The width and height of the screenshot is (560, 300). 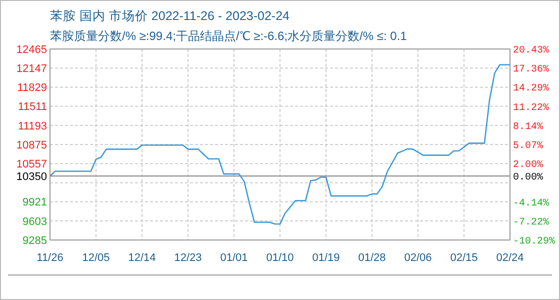 What do you see at coordinates (32, 107) in the screenshot?
I see `y-tick-label: 11511` at bounding box center [32, 107].